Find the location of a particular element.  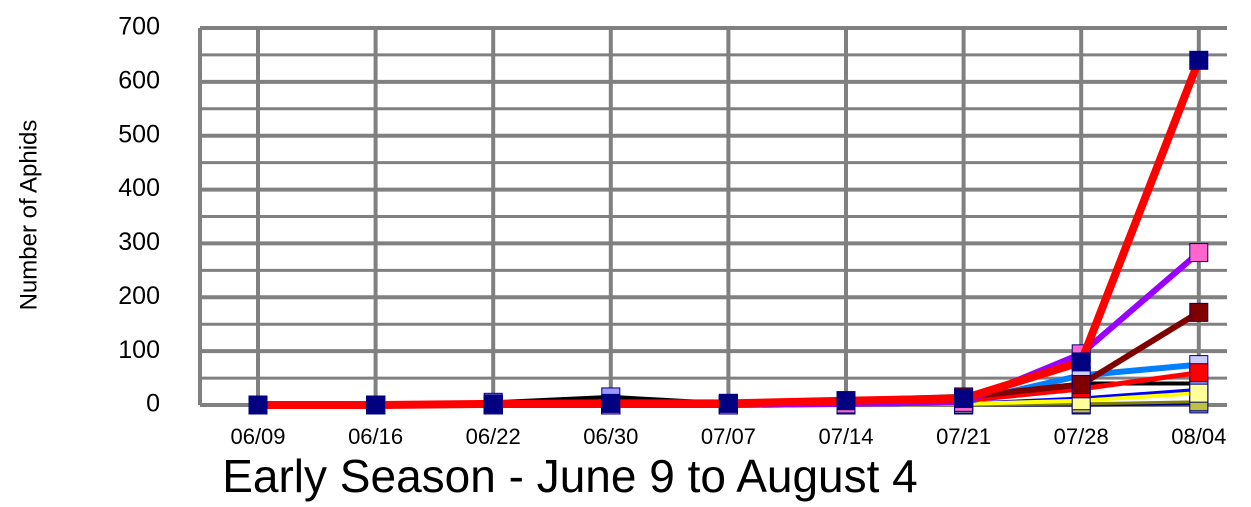

y-tick-label: 400 is located at coordinates (139, 188).